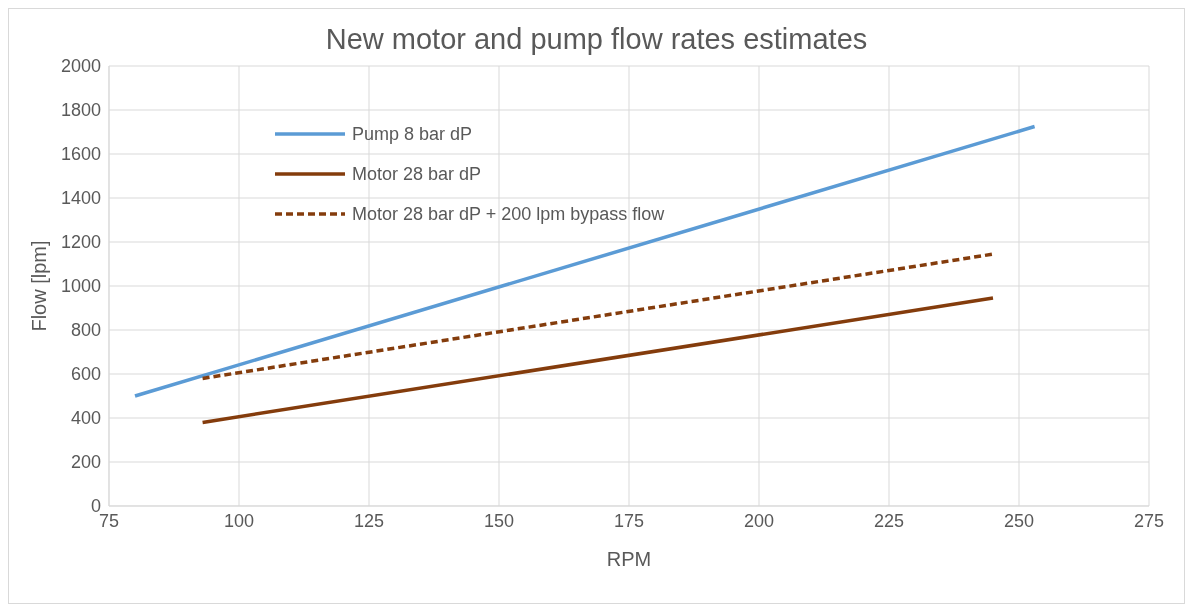 The width and height of the screenshot is (1191, 610). Describe the element at coordinates (239, 520) in the screenshot. I see `x-tick-label: 100` at that location.